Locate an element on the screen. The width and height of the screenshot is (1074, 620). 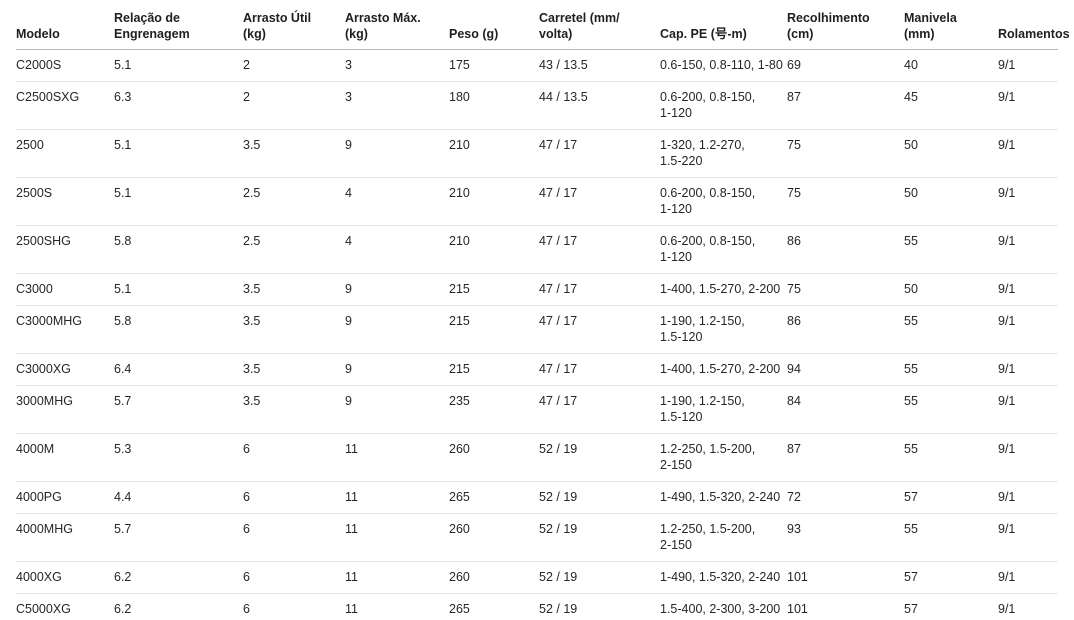
cell-manivela: 40 is located at coordinates (951, 65).